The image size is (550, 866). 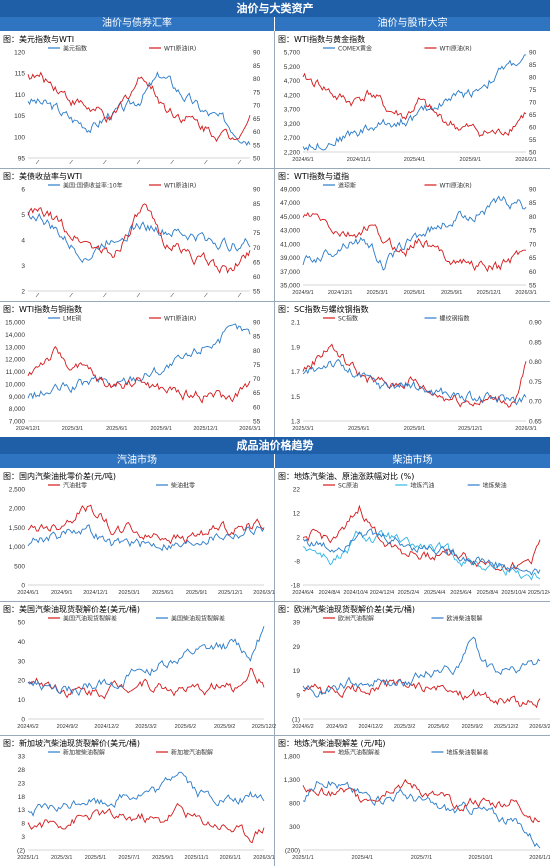 I want to click on y-tick-label-left: 29, so click(x=297, y=647).